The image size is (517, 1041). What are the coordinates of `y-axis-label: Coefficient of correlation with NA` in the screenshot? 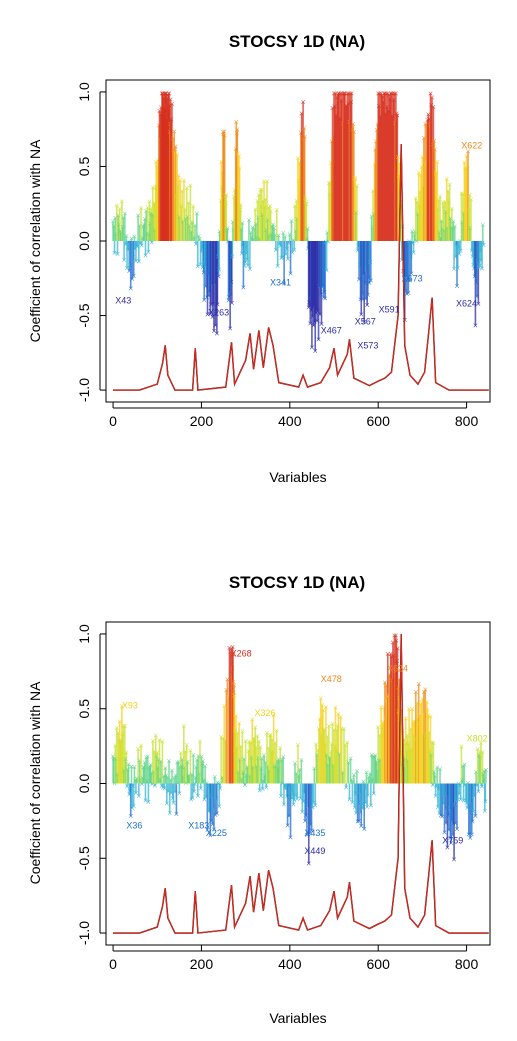 It's located at (35, 240).